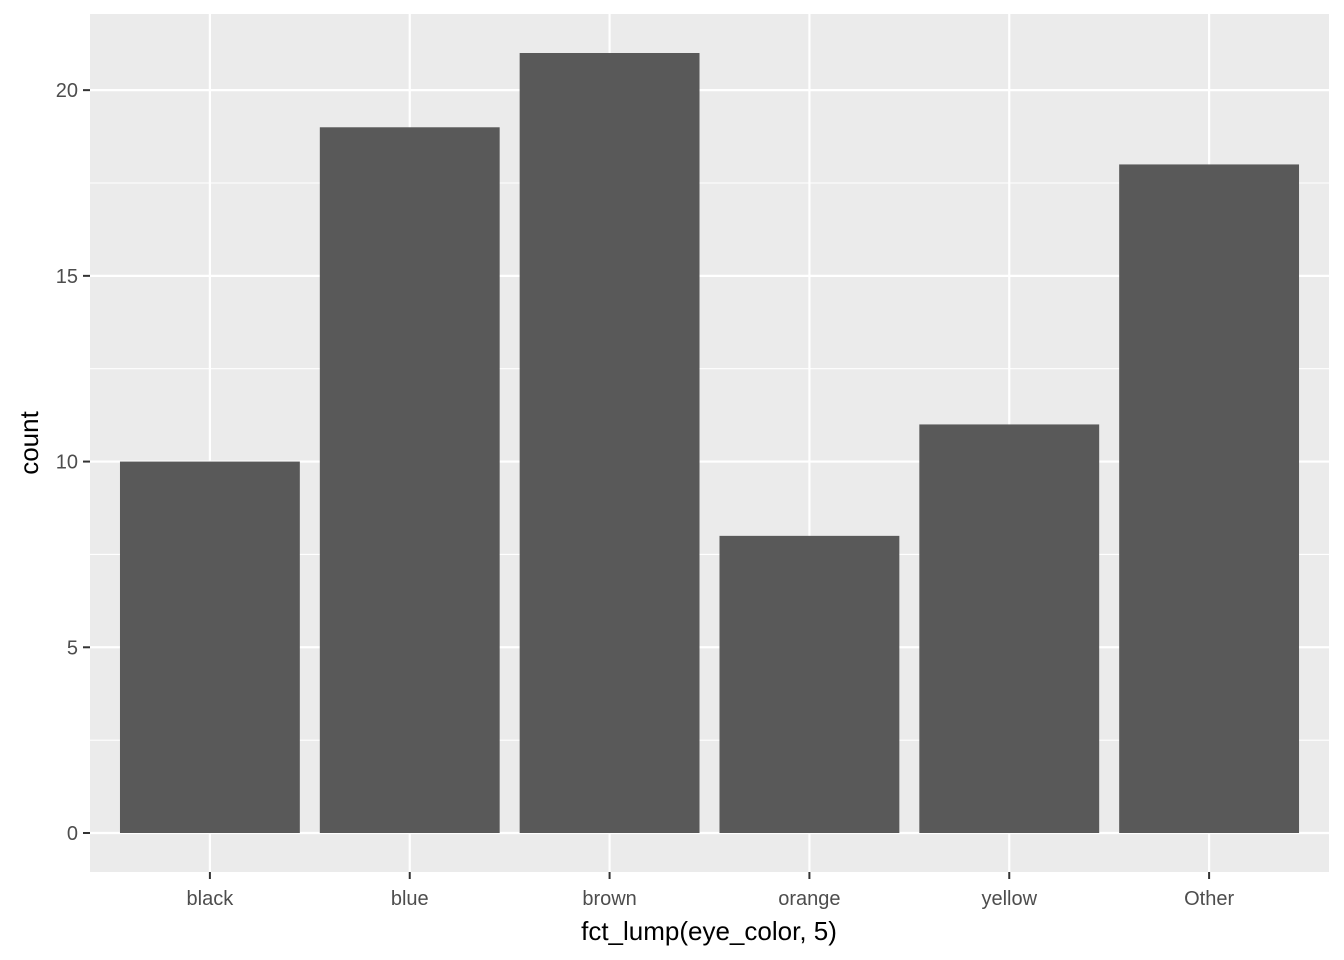 The image size is (1344, 960). What do you see at coordinates (67, 91) in the screenshot?
I see `y-tick-label: 20` at bounding box center [67, 91].